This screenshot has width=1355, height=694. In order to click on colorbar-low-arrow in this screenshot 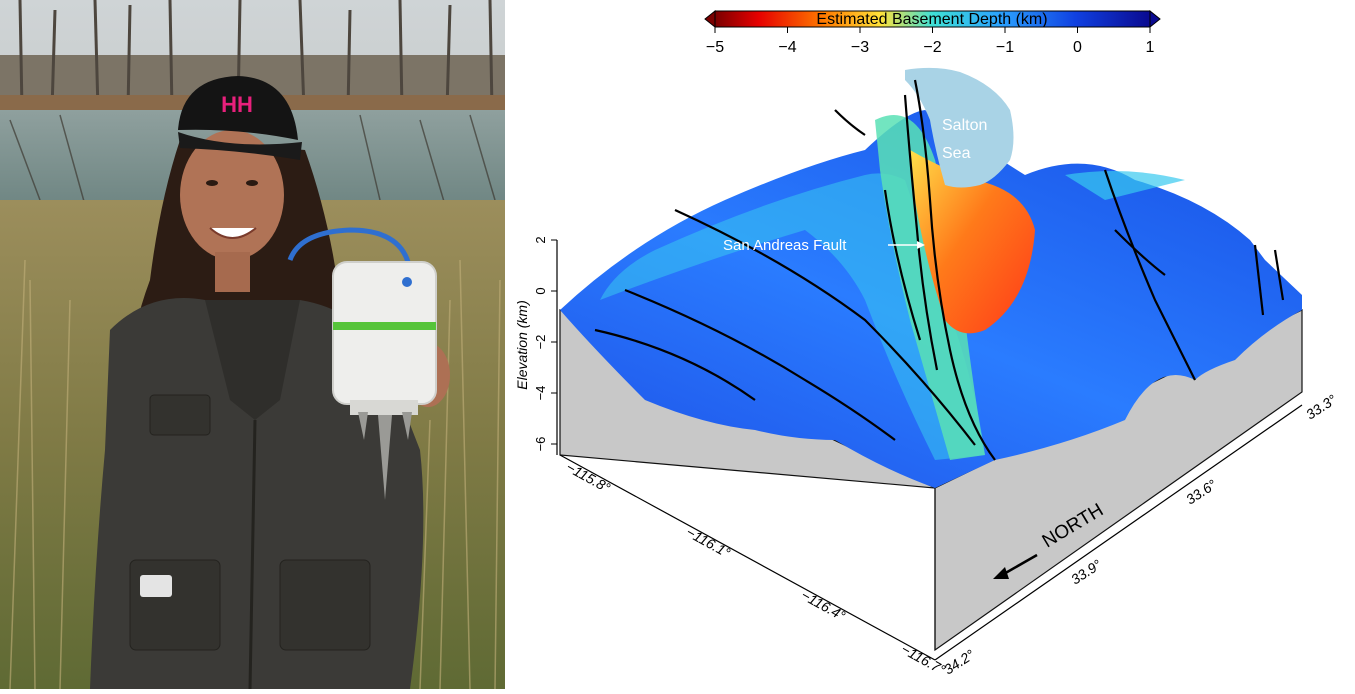, I will do `click(710, 19)`.